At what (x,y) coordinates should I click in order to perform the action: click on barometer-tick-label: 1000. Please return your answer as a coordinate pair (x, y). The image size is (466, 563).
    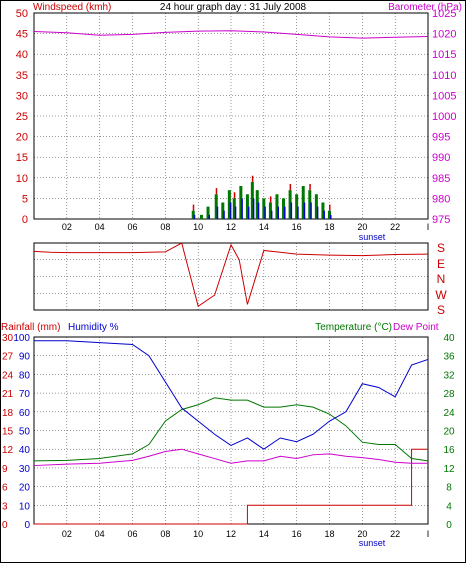
    Looking at the image, I should click on (444, 117).